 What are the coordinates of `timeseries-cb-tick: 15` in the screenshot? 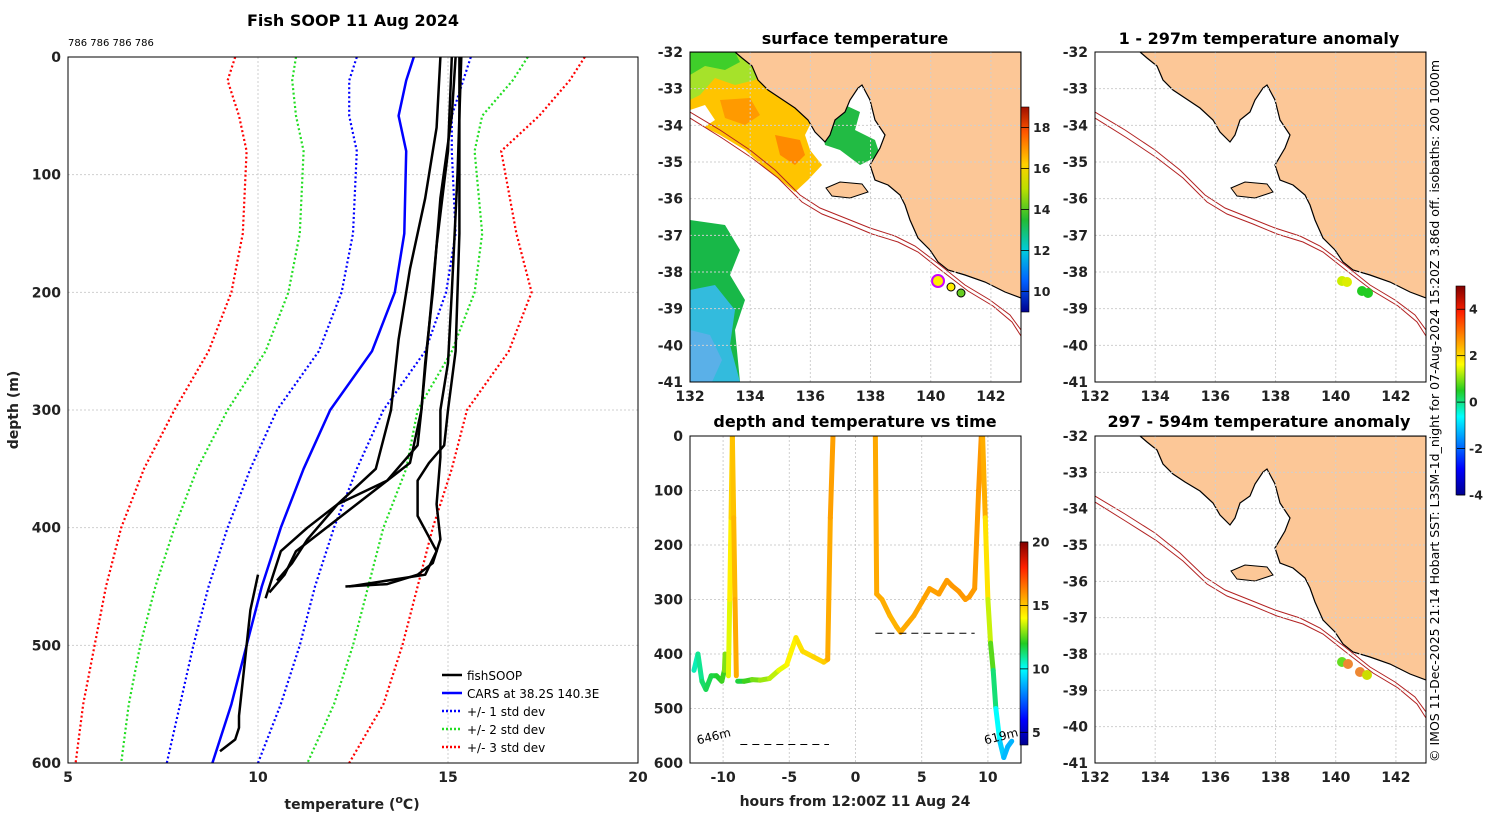 It's located at (1040, 605).